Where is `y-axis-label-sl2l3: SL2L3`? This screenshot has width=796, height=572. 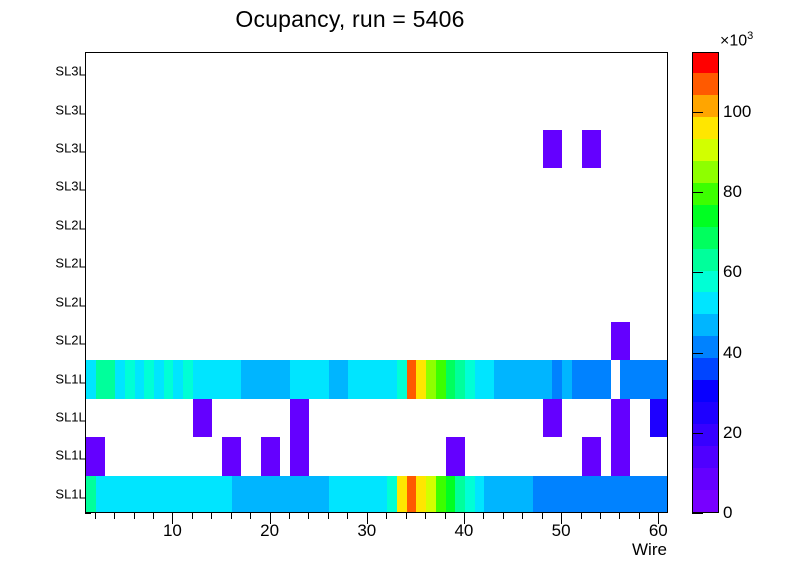 y-axis-label-sl2l3: SL2L3 is located at coordinates (74, 263).